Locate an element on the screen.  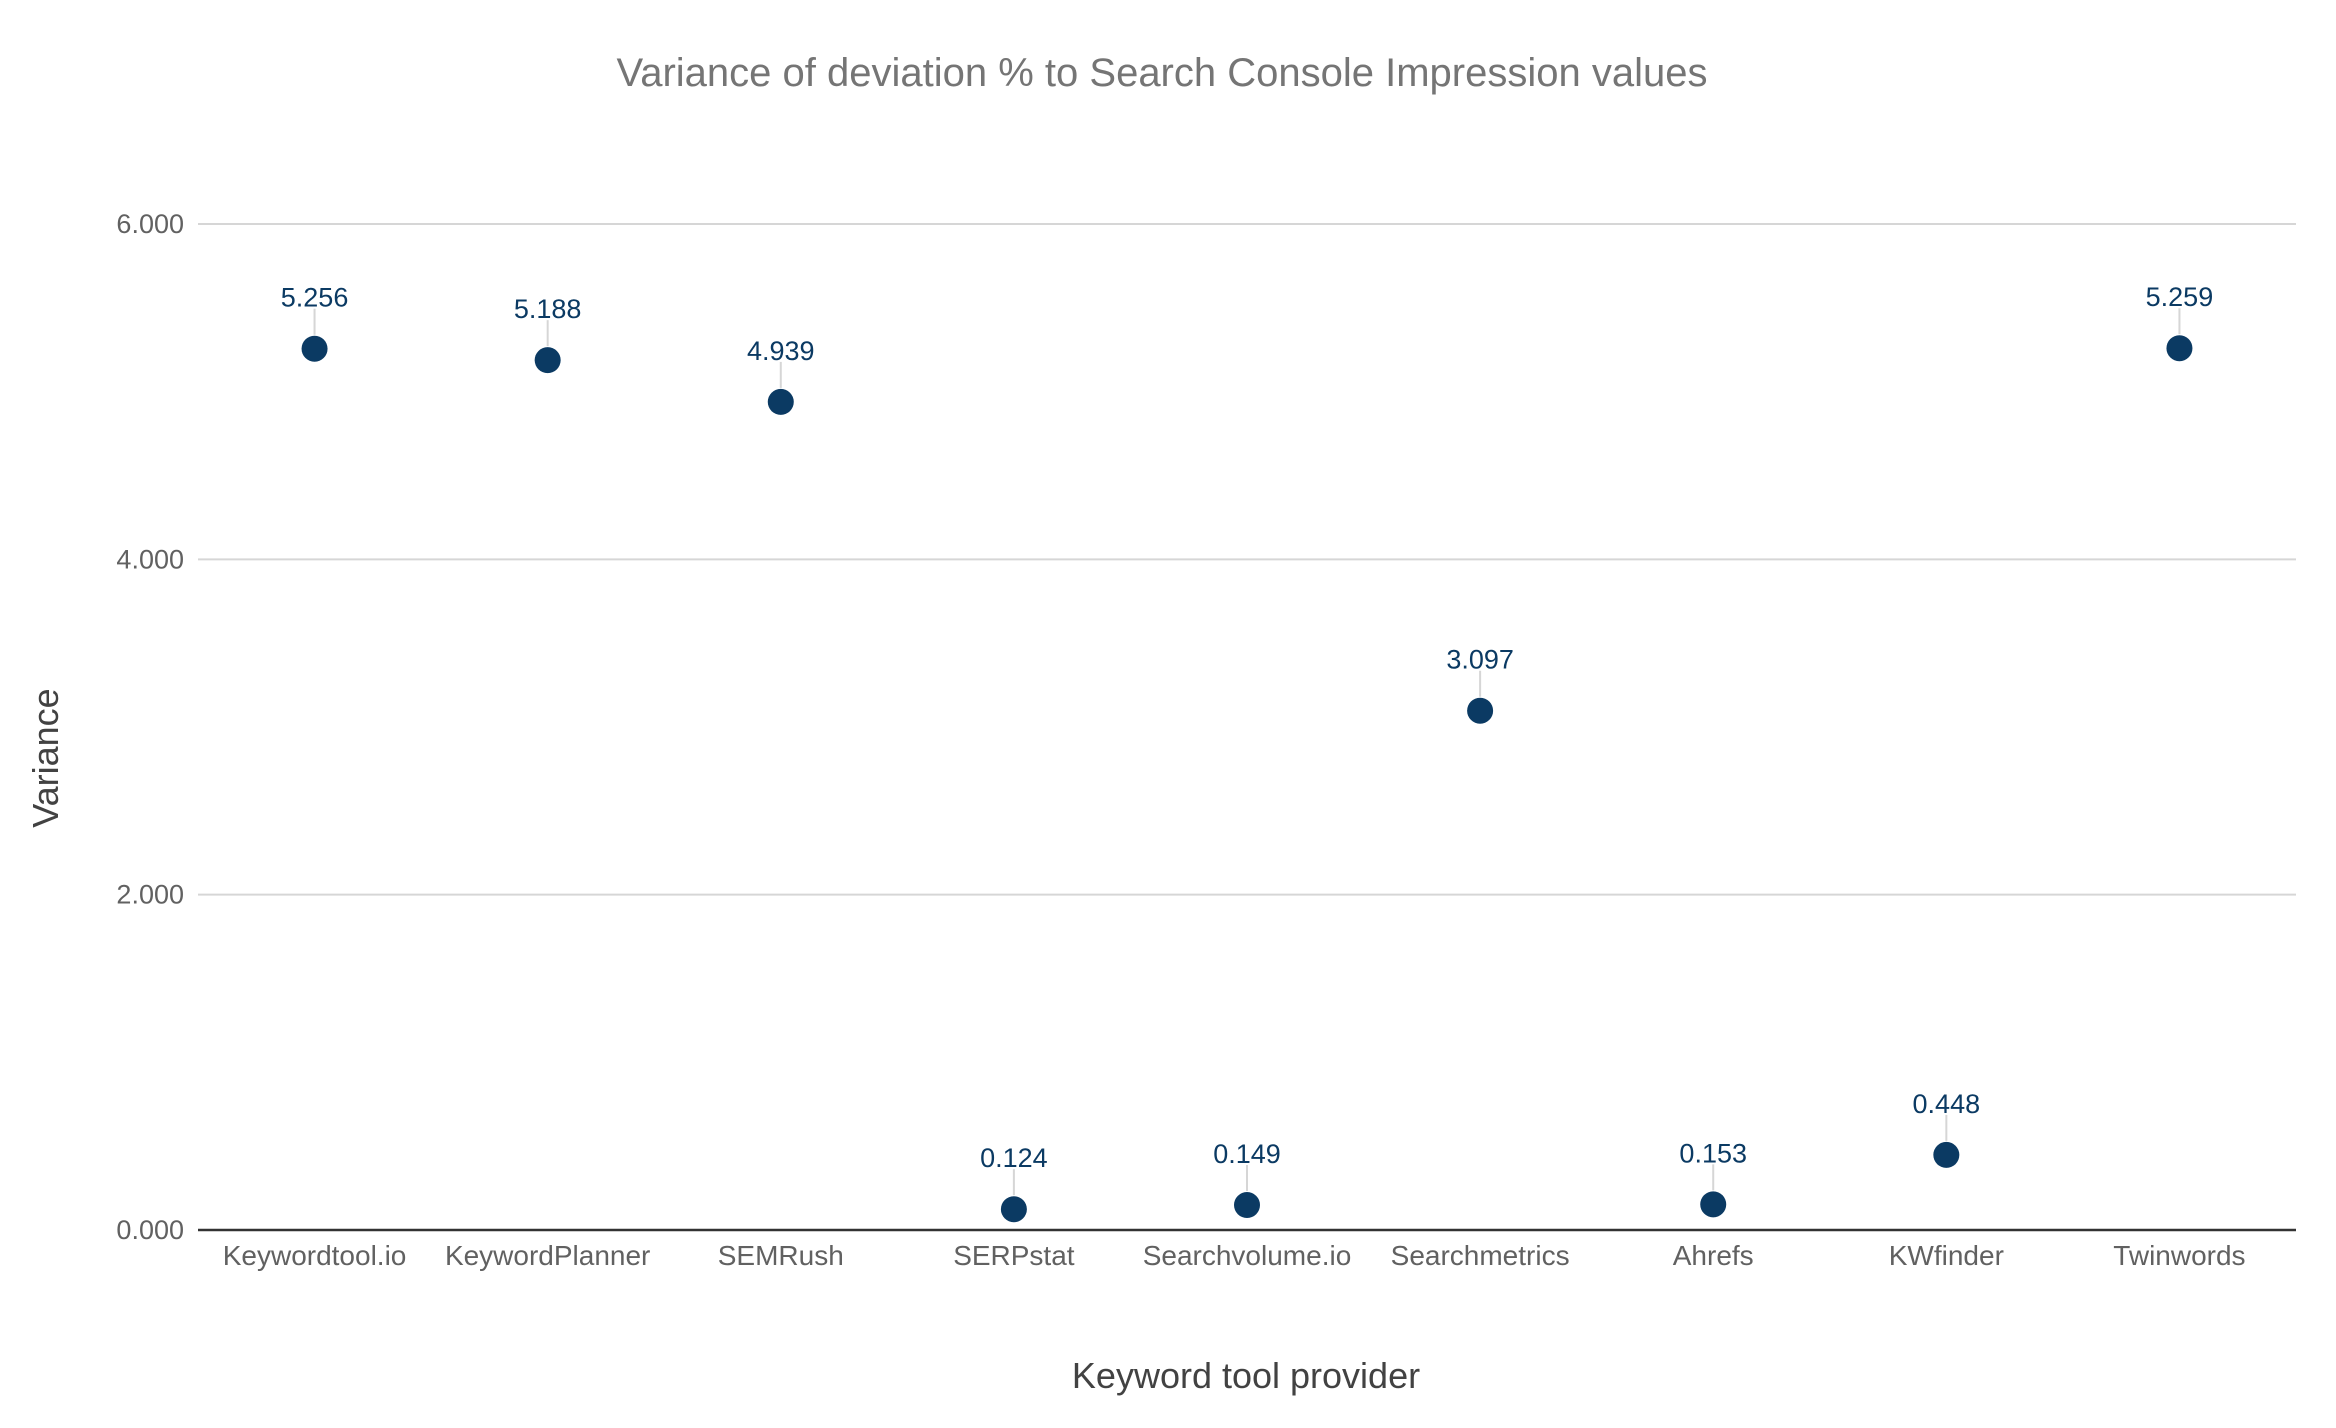
data-label: 0.448 is located at coordinates (1947, 1104).